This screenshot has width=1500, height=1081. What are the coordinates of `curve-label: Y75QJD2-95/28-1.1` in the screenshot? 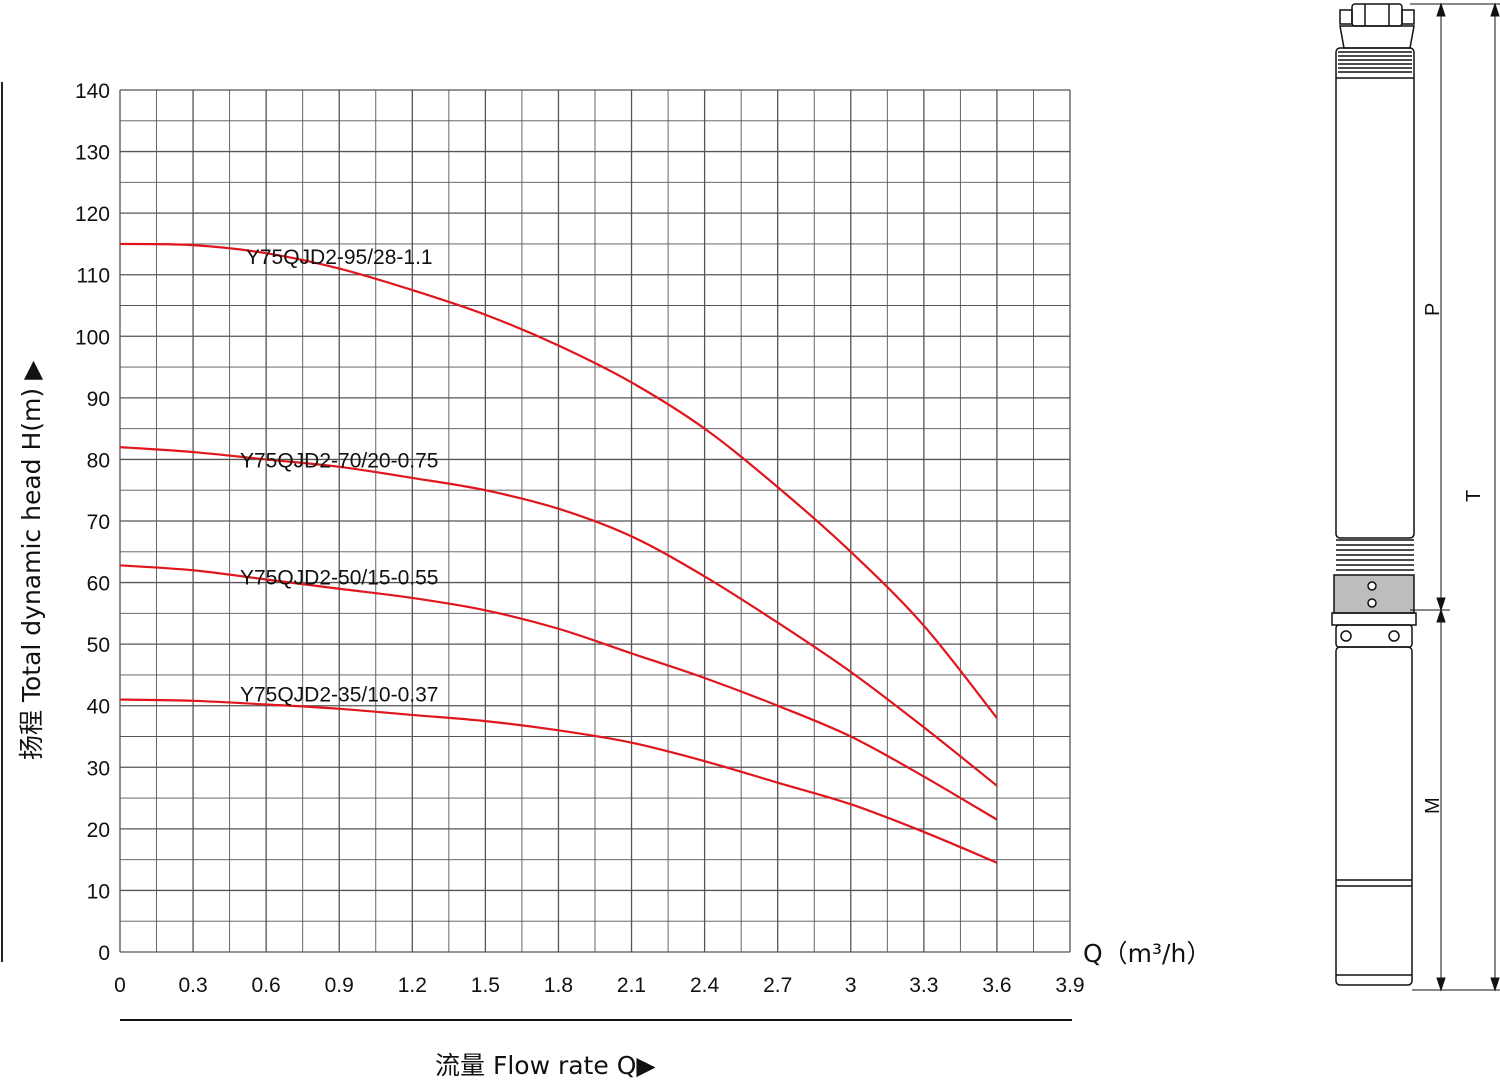 It's located at (339, 257).